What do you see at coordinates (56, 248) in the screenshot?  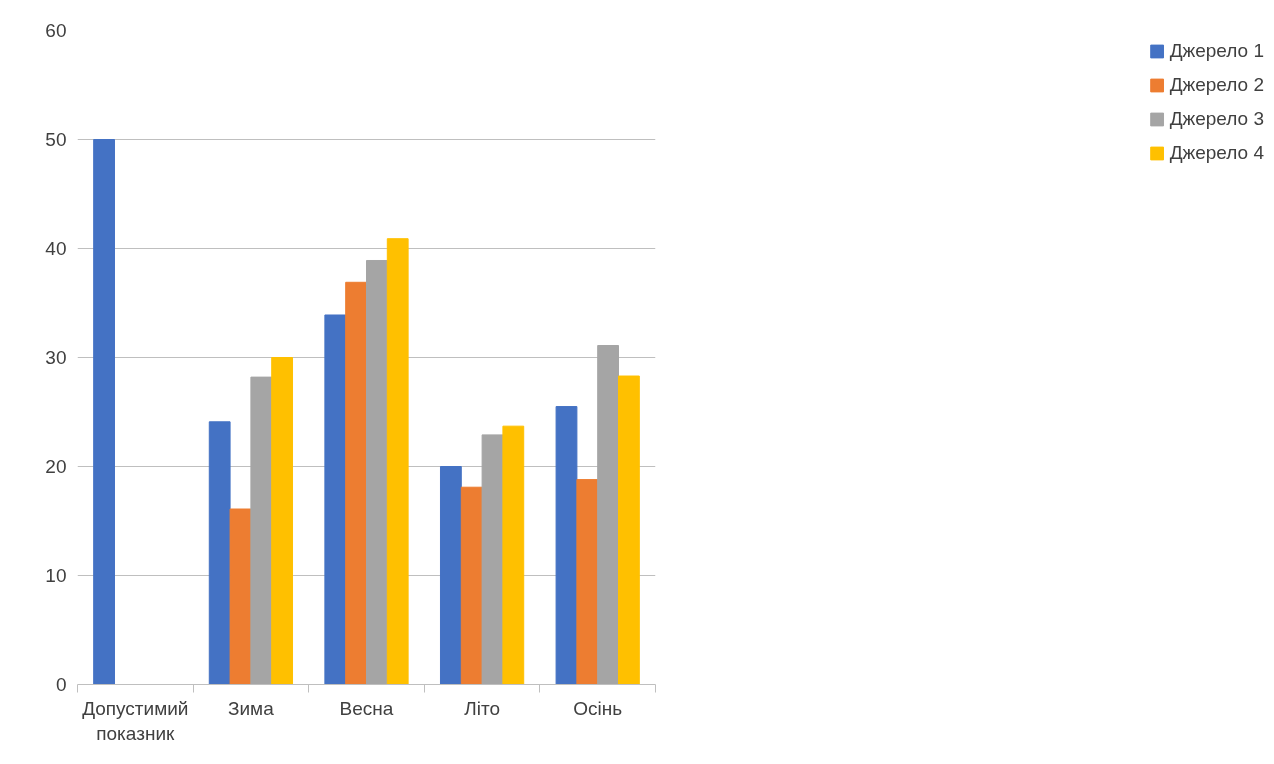 I see `y-tick-label: 40` at bounding box center [56, 248].